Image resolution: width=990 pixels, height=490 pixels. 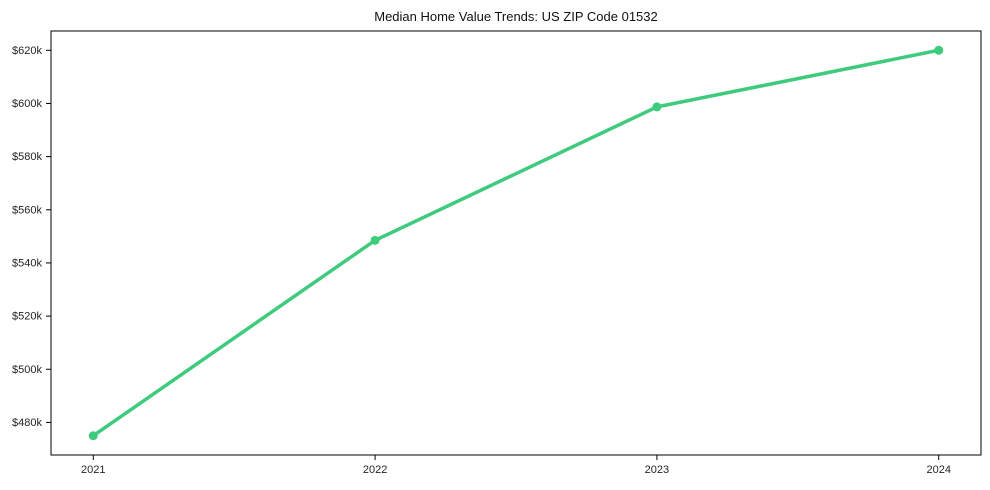 What do you see at coordinates (27, 370) in the screenshot?
I see `y-tick-label: $500k` at bounding box center [27, 370].